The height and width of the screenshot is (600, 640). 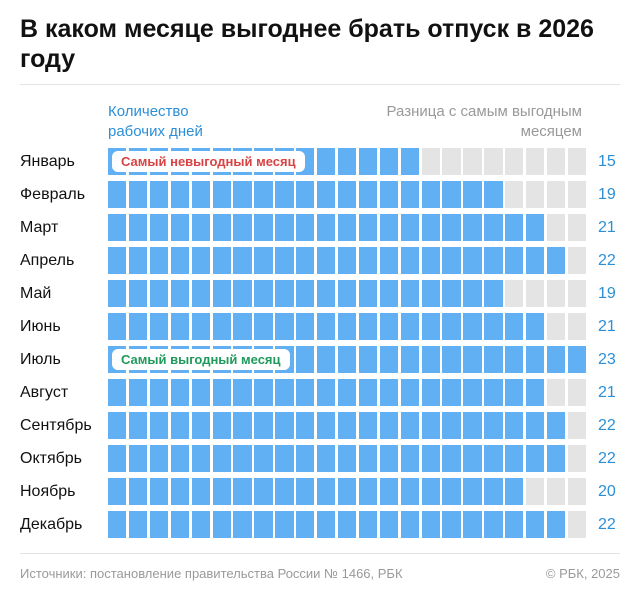 What do you see at coordinates (51, 458) in the screenshot?
I see `month-label: Октябрь` at bounding box center [51, 458].